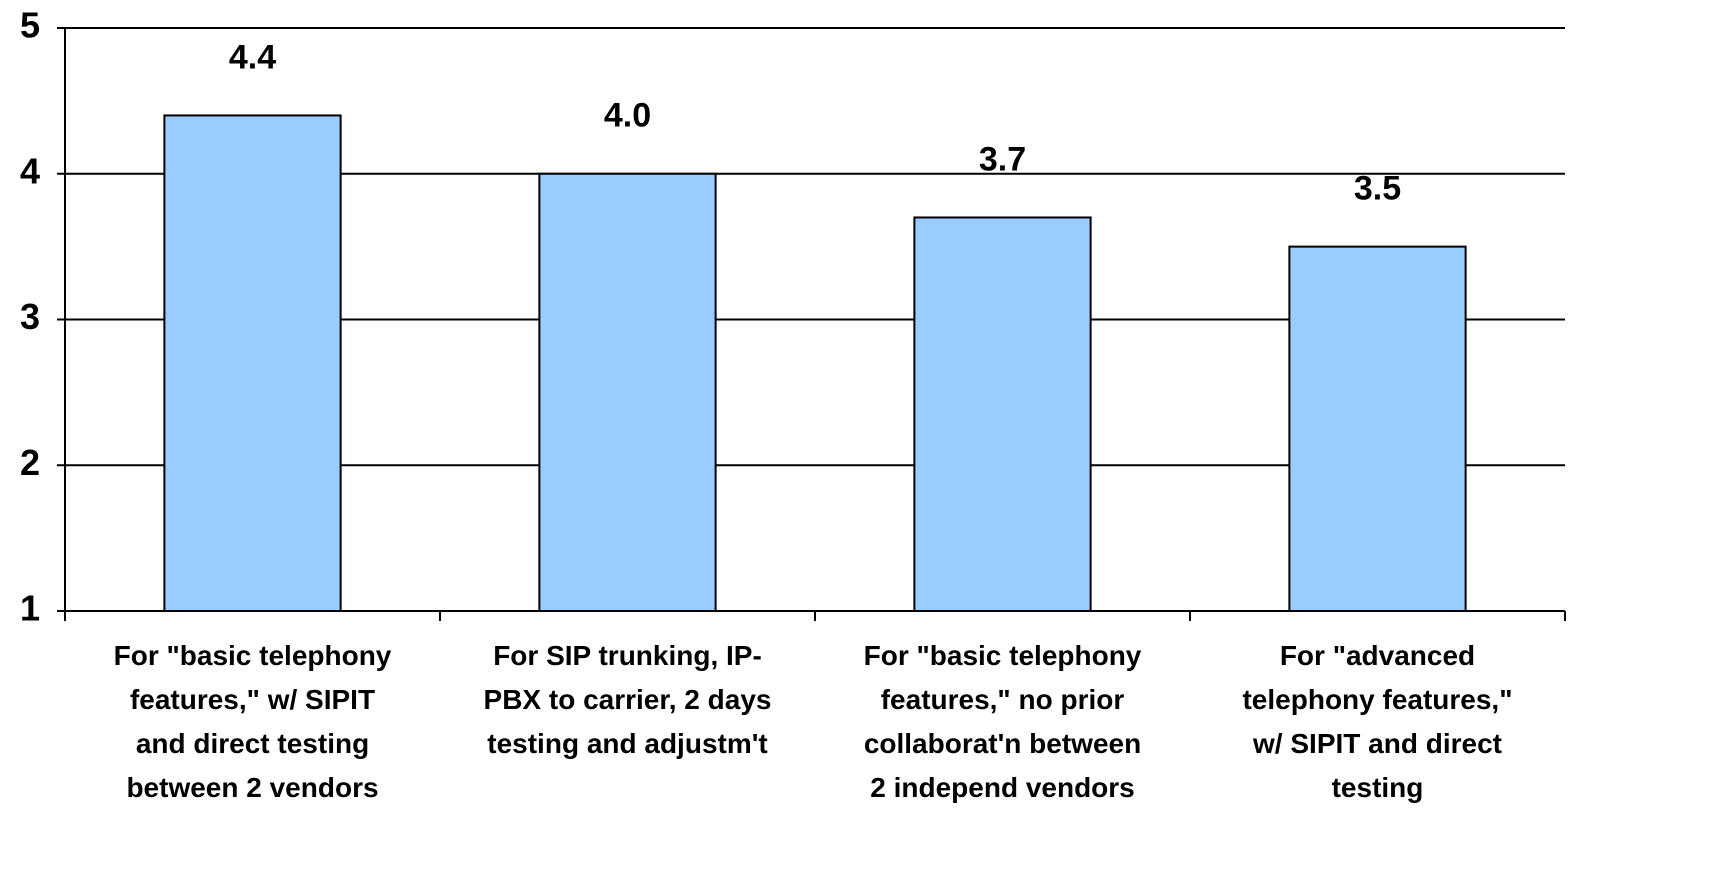 The width and height of the screenshot is (1713, 881). I want to click on value-label: 3.7, so click(1002, 159).